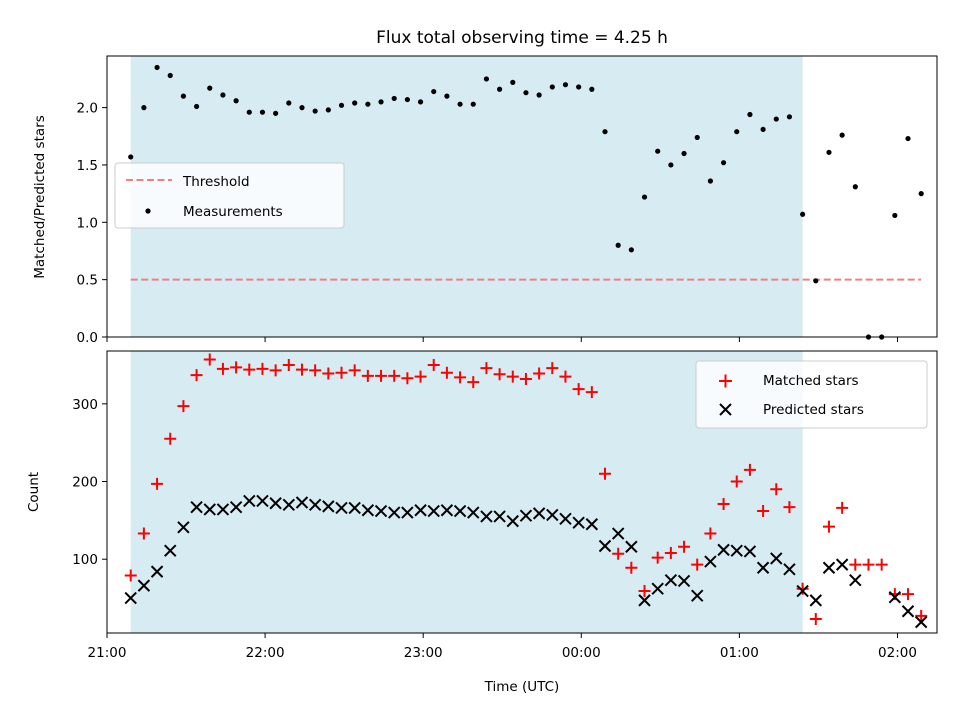 This screenshot has height=720, width=960. Describe the element at coordinates (216, 182) in the screenshot. I see `legend-threshold-label: Threshold` at that location.